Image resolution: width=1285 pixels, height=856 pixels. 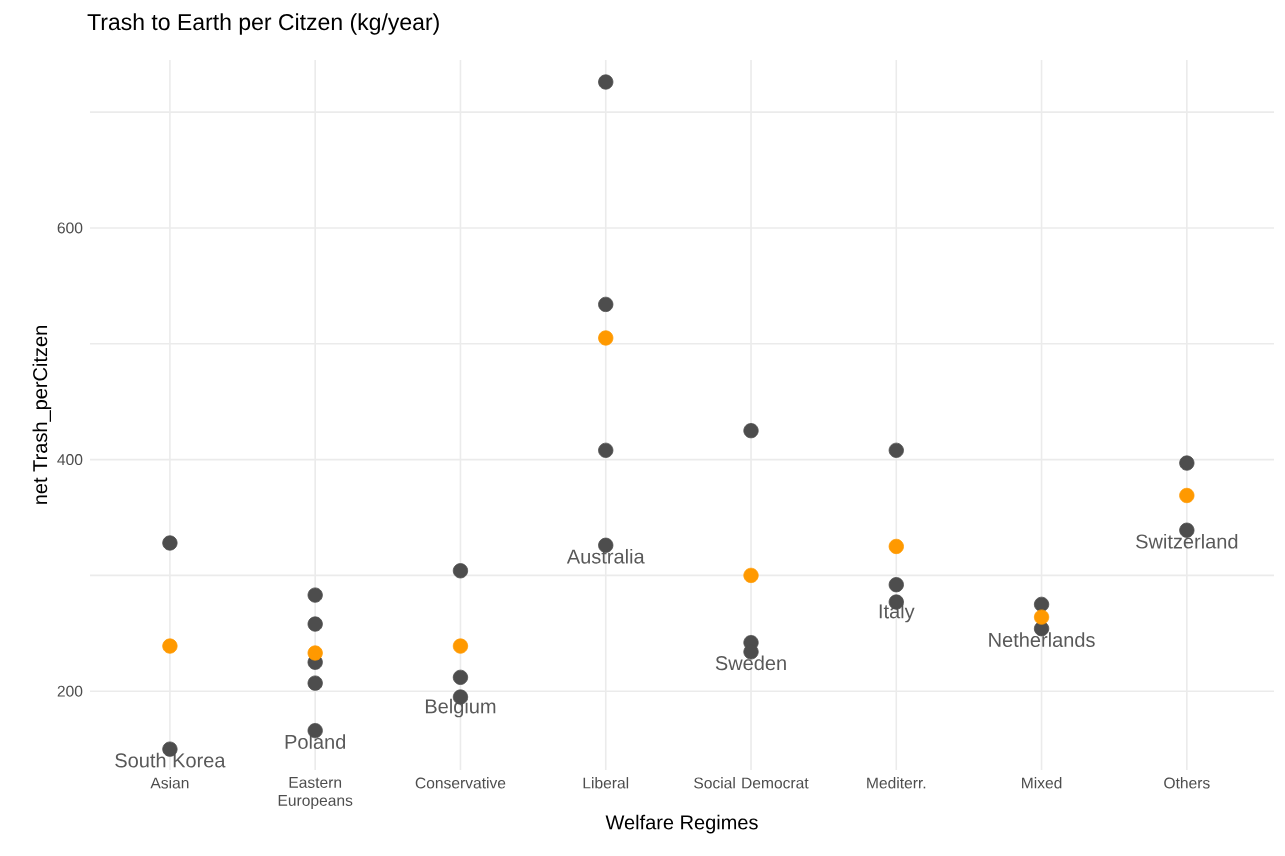 I want to click on x-tick-label: Social Democrat, so click(x=751, y=783).